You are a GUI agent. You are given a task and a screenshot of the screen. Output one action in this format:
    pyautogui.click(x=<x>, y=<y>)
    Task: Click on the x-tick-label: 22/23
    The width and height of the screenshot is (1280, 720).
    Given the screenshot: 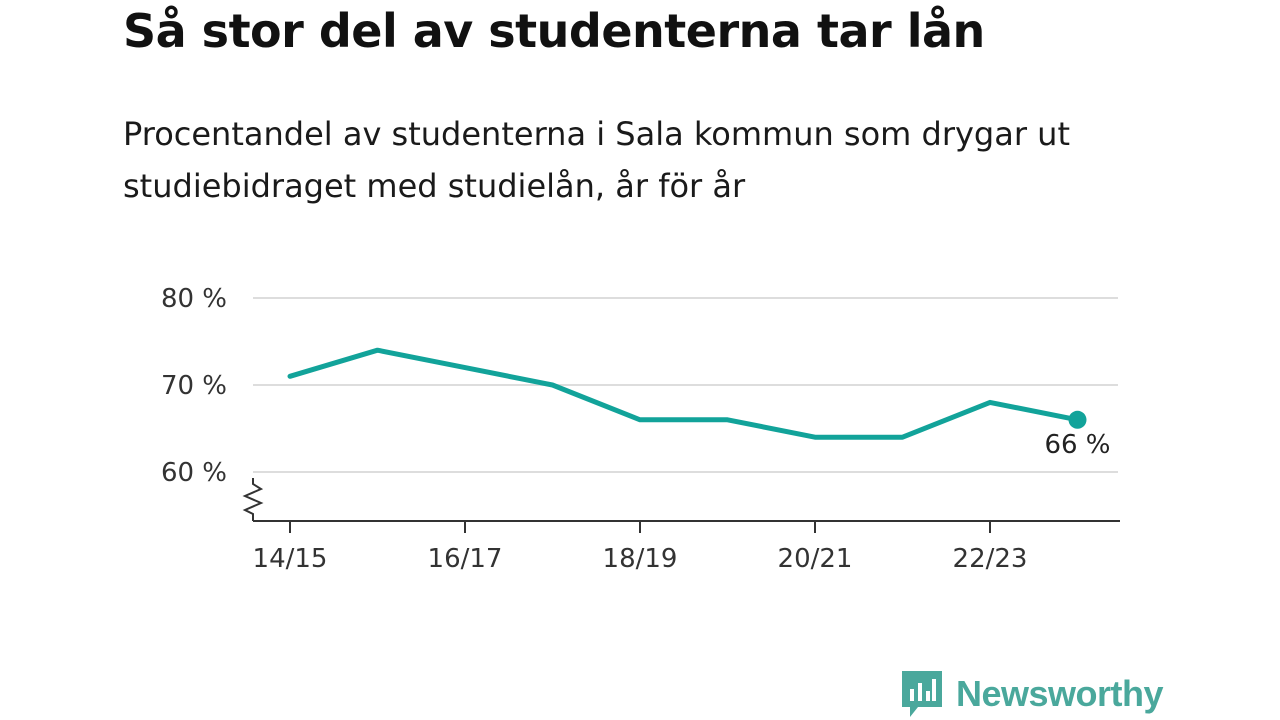 What is the action you would take?
    pyautogui.click(x=990, y=559)
    